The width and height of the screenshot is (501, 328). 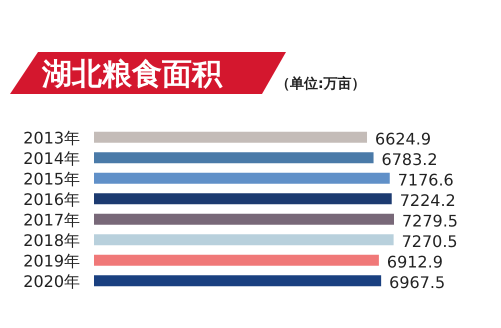 I want to click on y-tick-label: 2018年, so click(x=51, y=240).